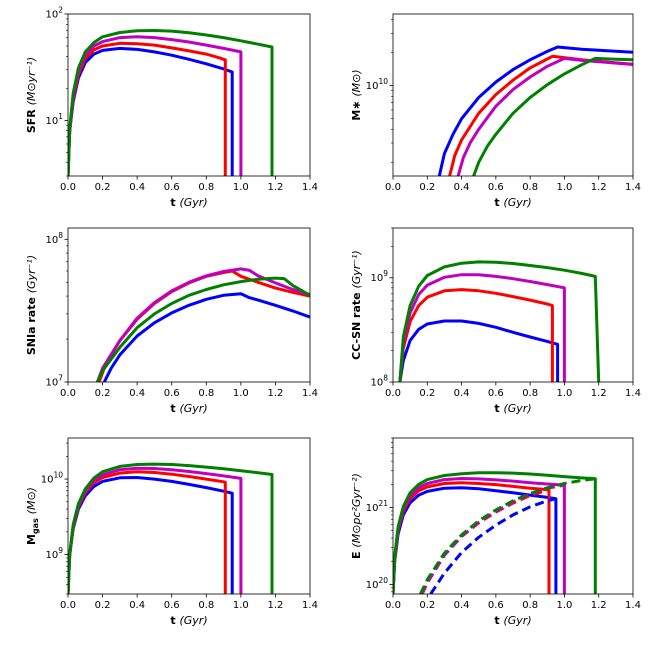 The width and height of the screenshot is (648, 648). Describe the element at coordinates (356, 516) in the screenshot. I see `y-axis-label: E (M⊙pc²Gyr⁻²)` at that location.